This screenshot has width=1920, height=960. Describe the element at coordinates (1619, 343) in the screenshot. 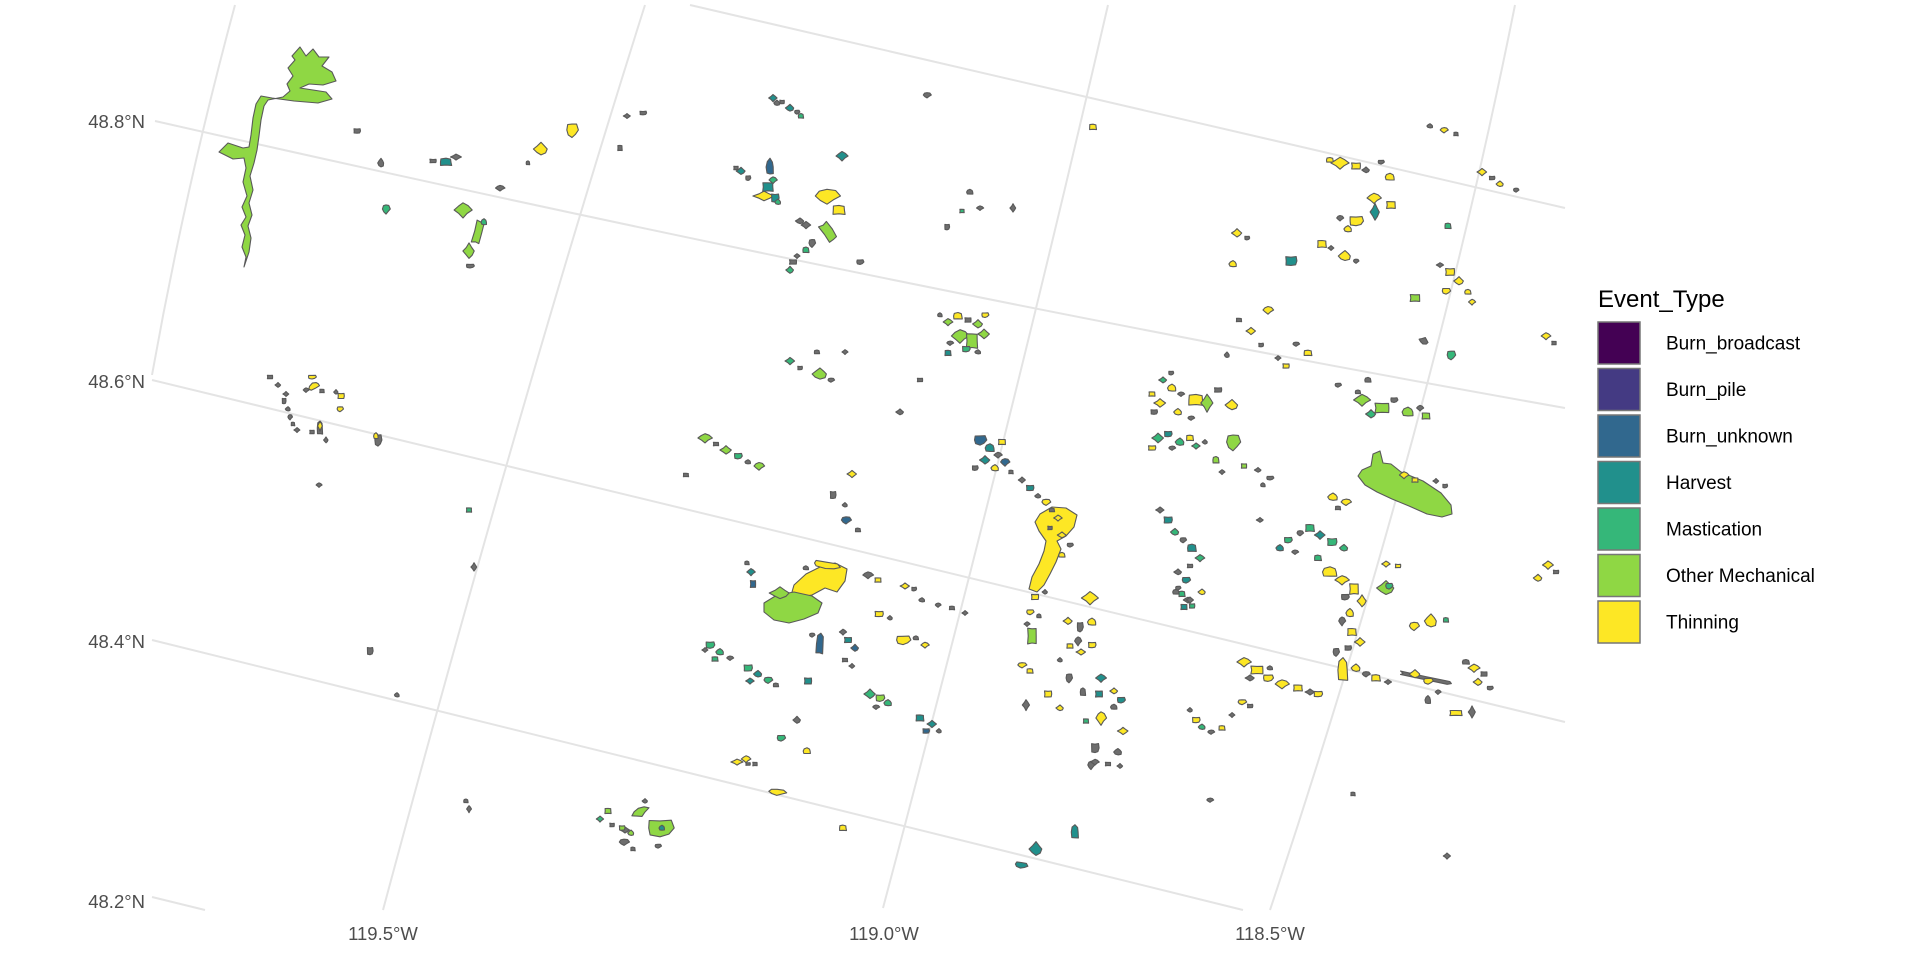

I see `legend-swatch-Burn_broadcast` at that location.